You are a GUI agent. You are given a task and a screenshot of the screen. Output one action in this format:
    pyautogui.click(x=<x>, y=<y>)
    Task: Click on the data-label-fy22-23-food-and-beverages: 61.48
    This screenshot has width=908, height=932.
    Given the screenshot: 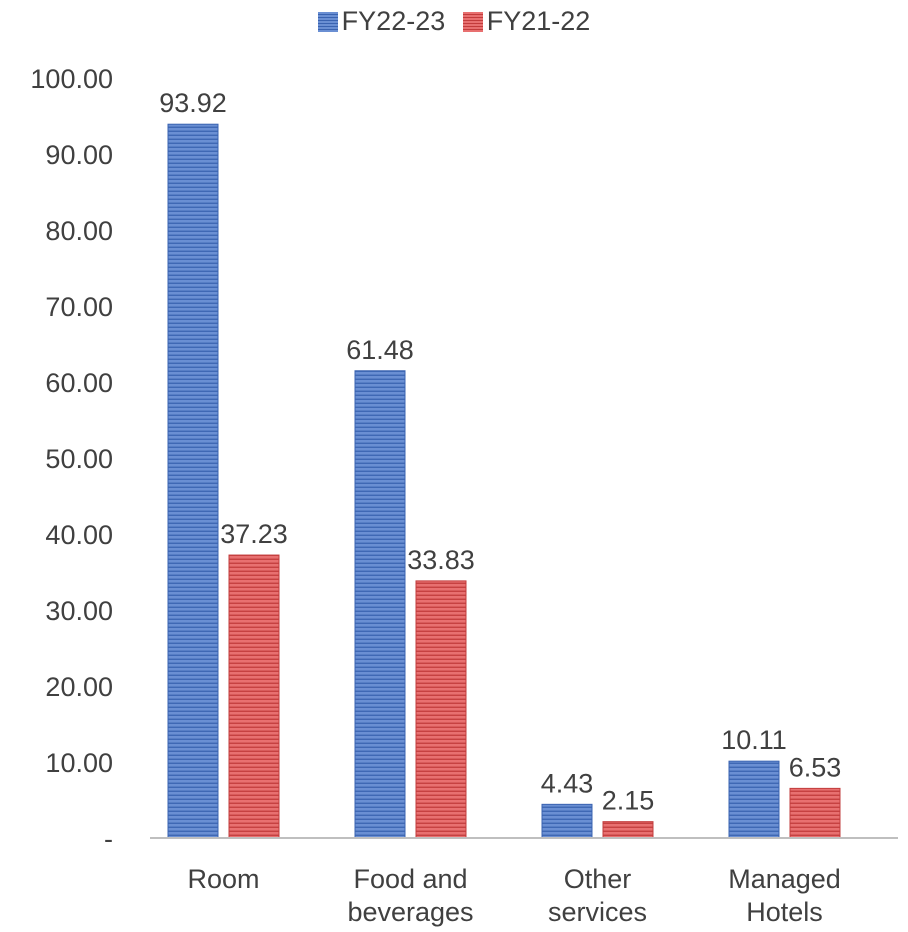 What is the action you would take?
    pyautogui.click(x=380, y=350)
    